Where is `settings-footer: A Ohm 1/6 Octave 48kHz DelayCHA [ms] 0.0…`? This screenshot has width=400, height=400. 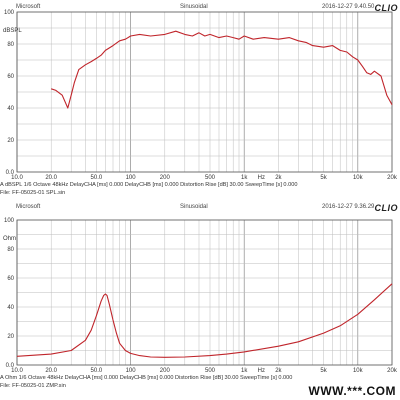 settings-footer: A Ohm 1/6 Octave 48kHz DelayCHA [ms] 0.0… is located at coordinates (146, 378).